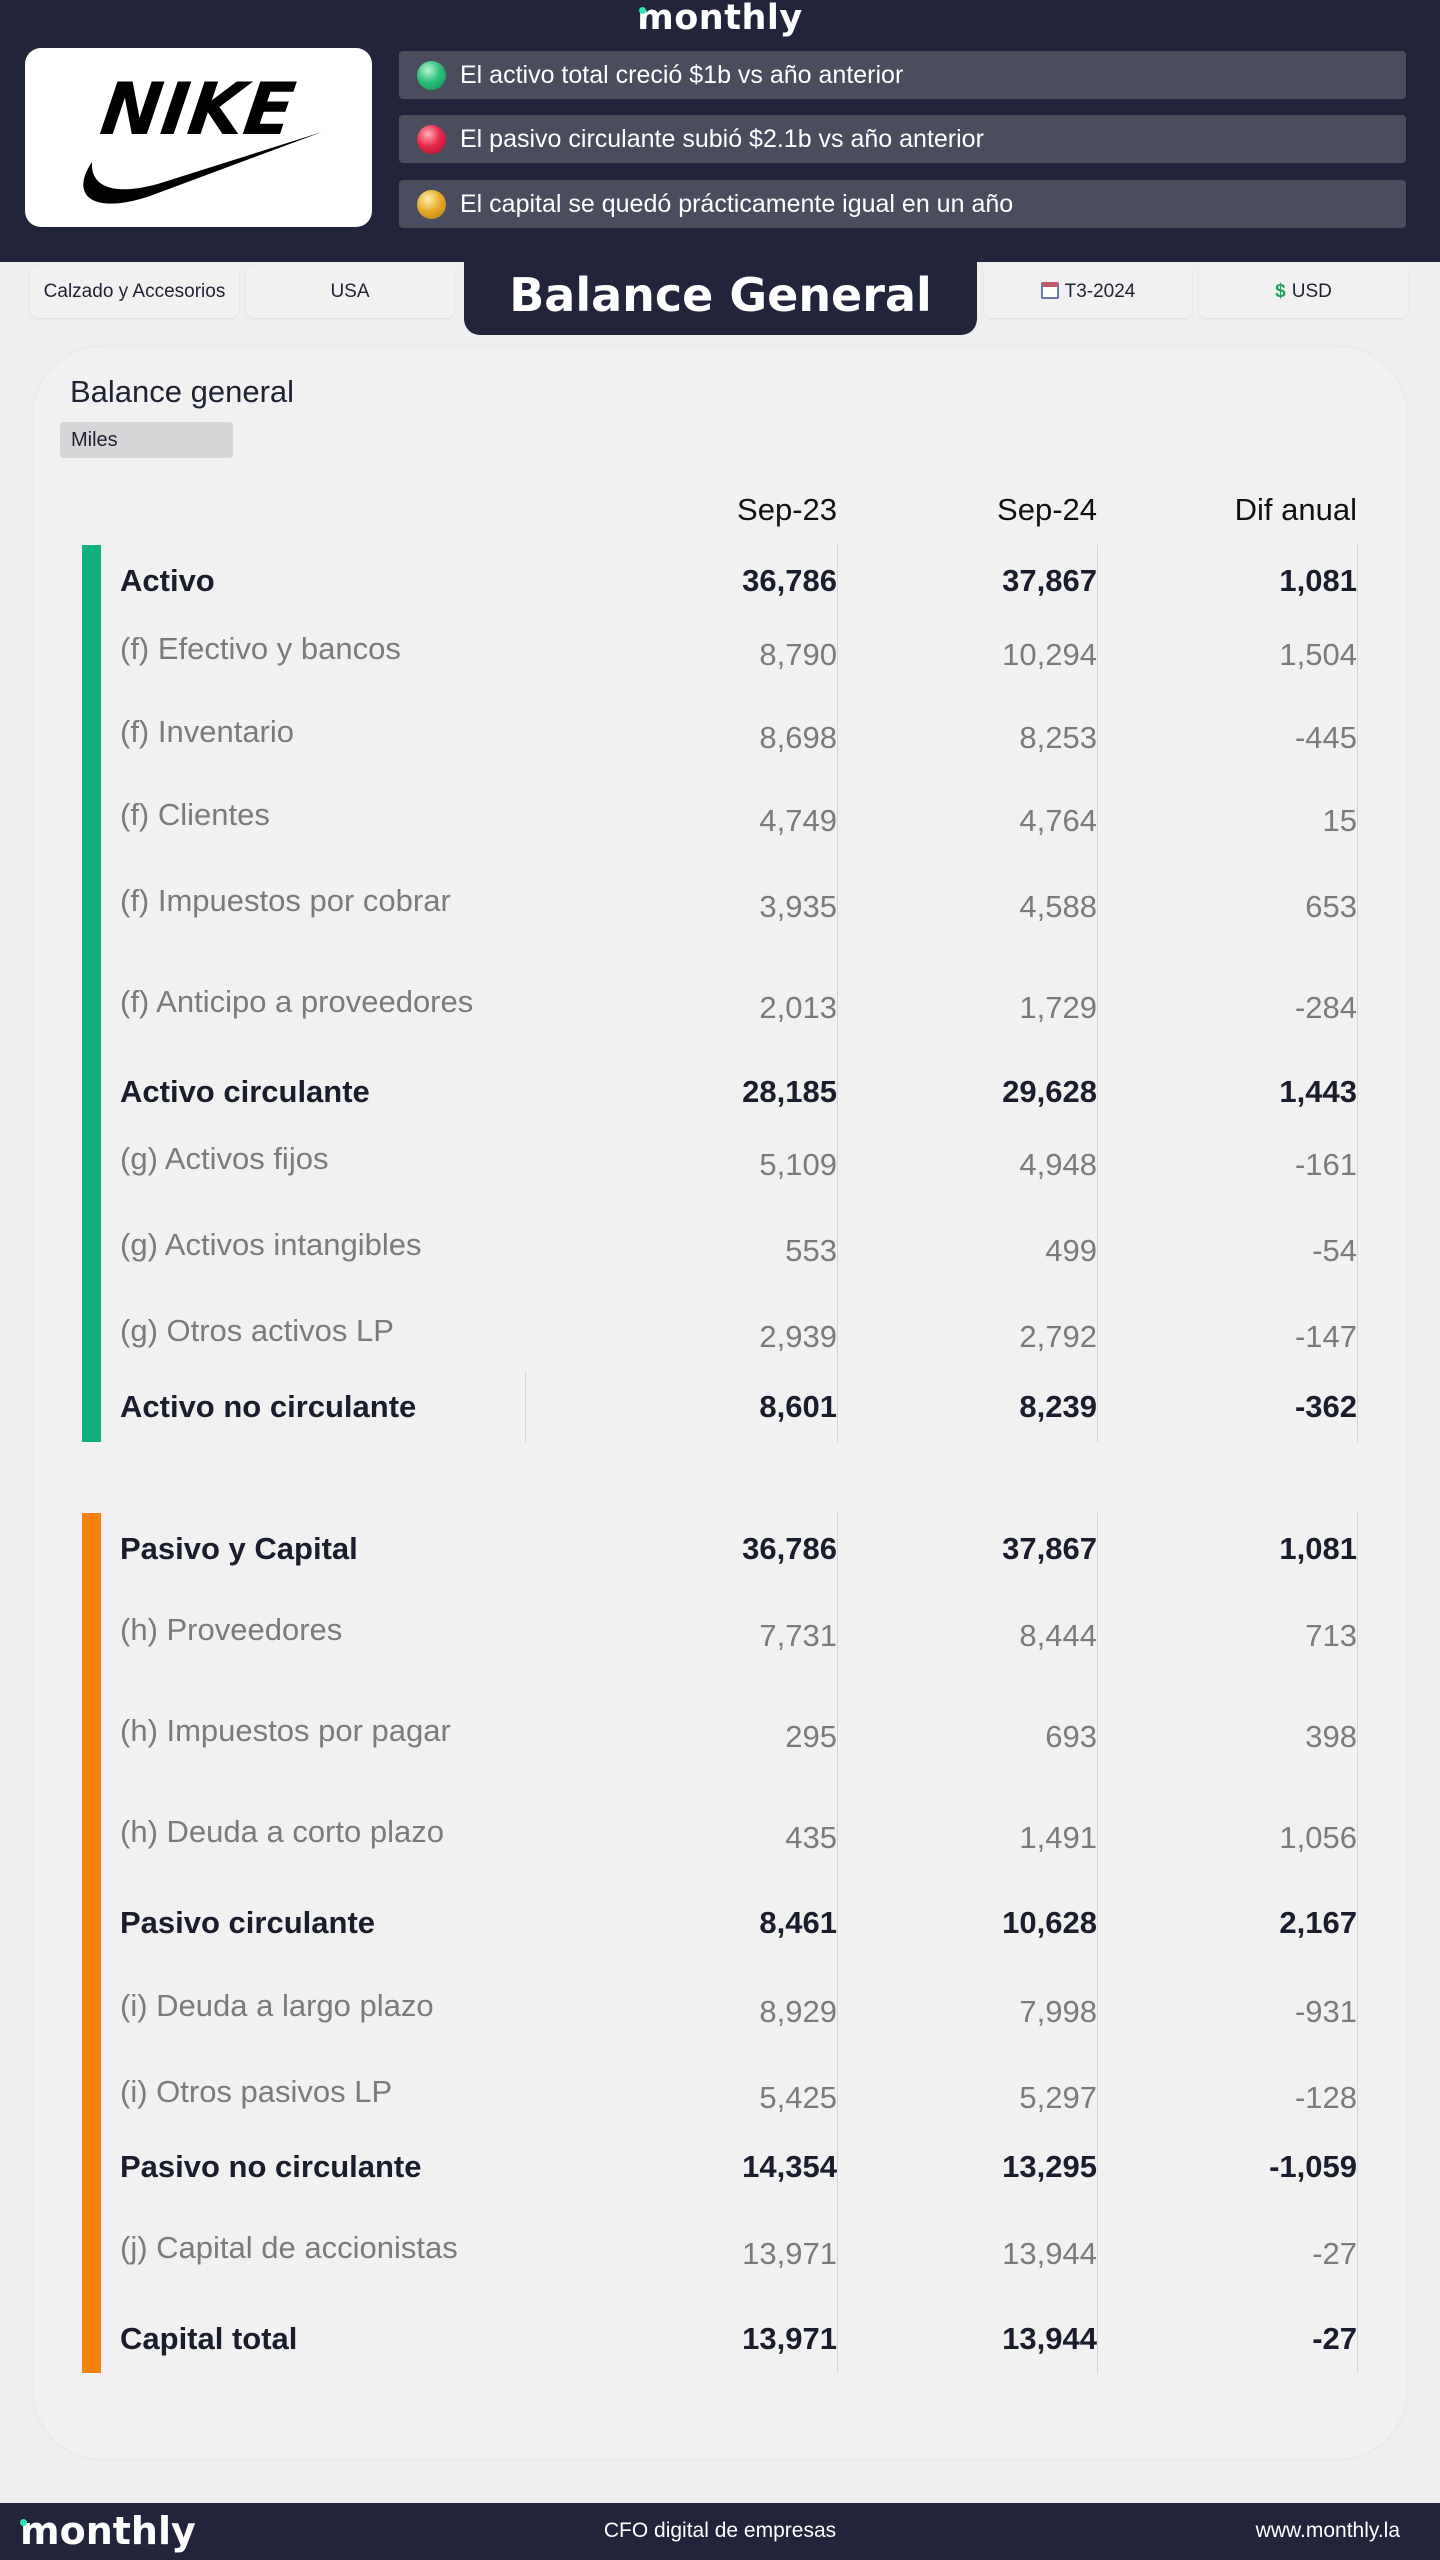  I want to click on assets-section-bar, so click(91, 993).